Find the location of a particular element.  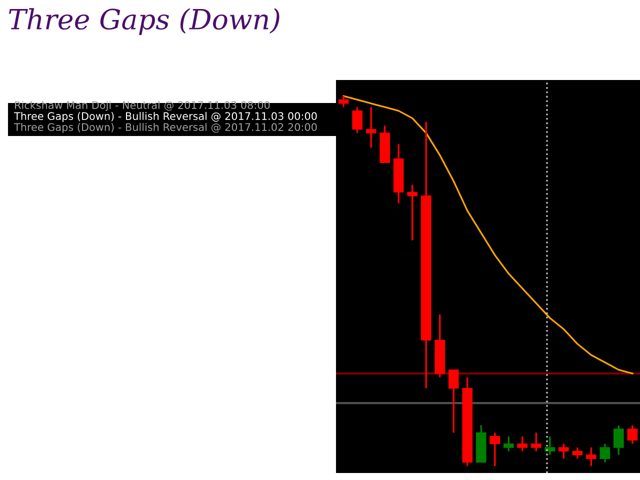

chart-title: Three Gaps (Down) is located at coordinates (144, 22).